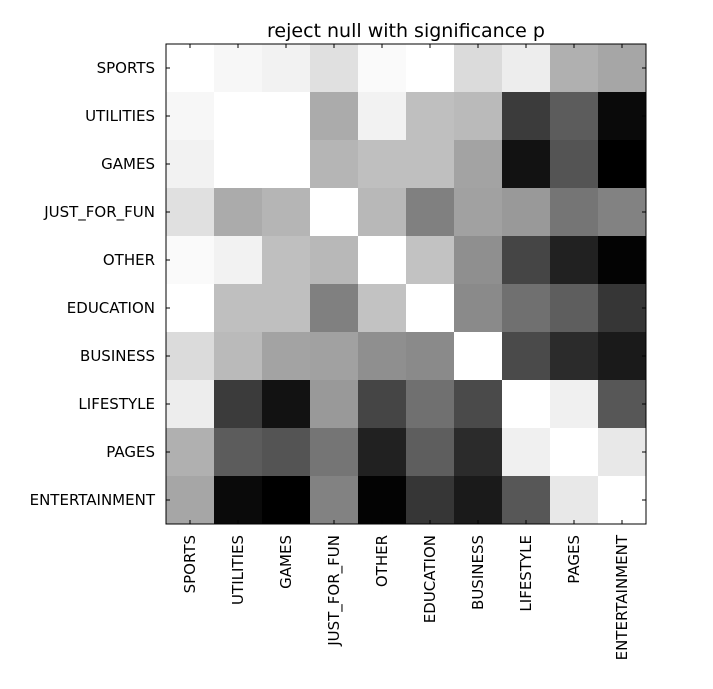 The height and width of the screenshot is (689, 713). I want to click on heatmap-cell-pages-entertainment, so click(622, 452).